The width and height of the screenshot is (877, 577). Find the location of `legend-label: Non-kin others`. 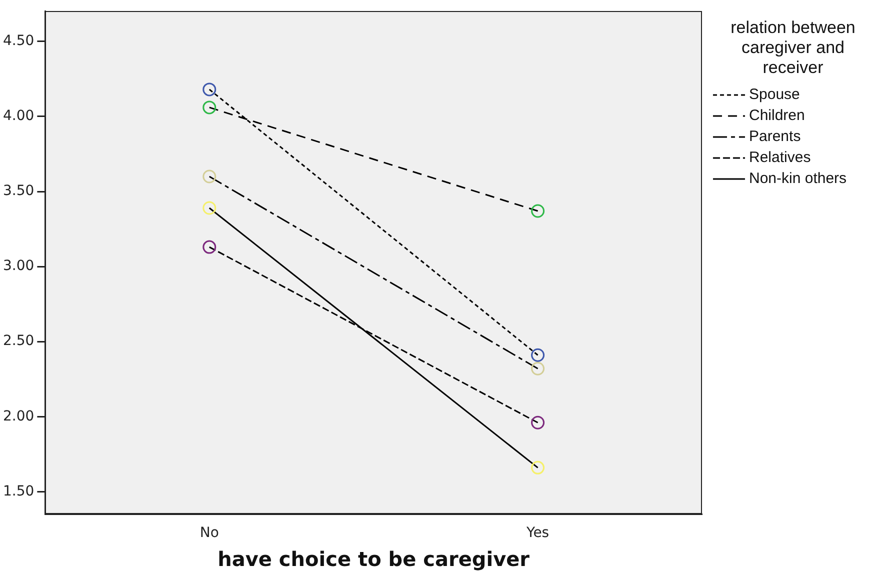

legend-label: Non-kin others is located at coordinates (798, 178).